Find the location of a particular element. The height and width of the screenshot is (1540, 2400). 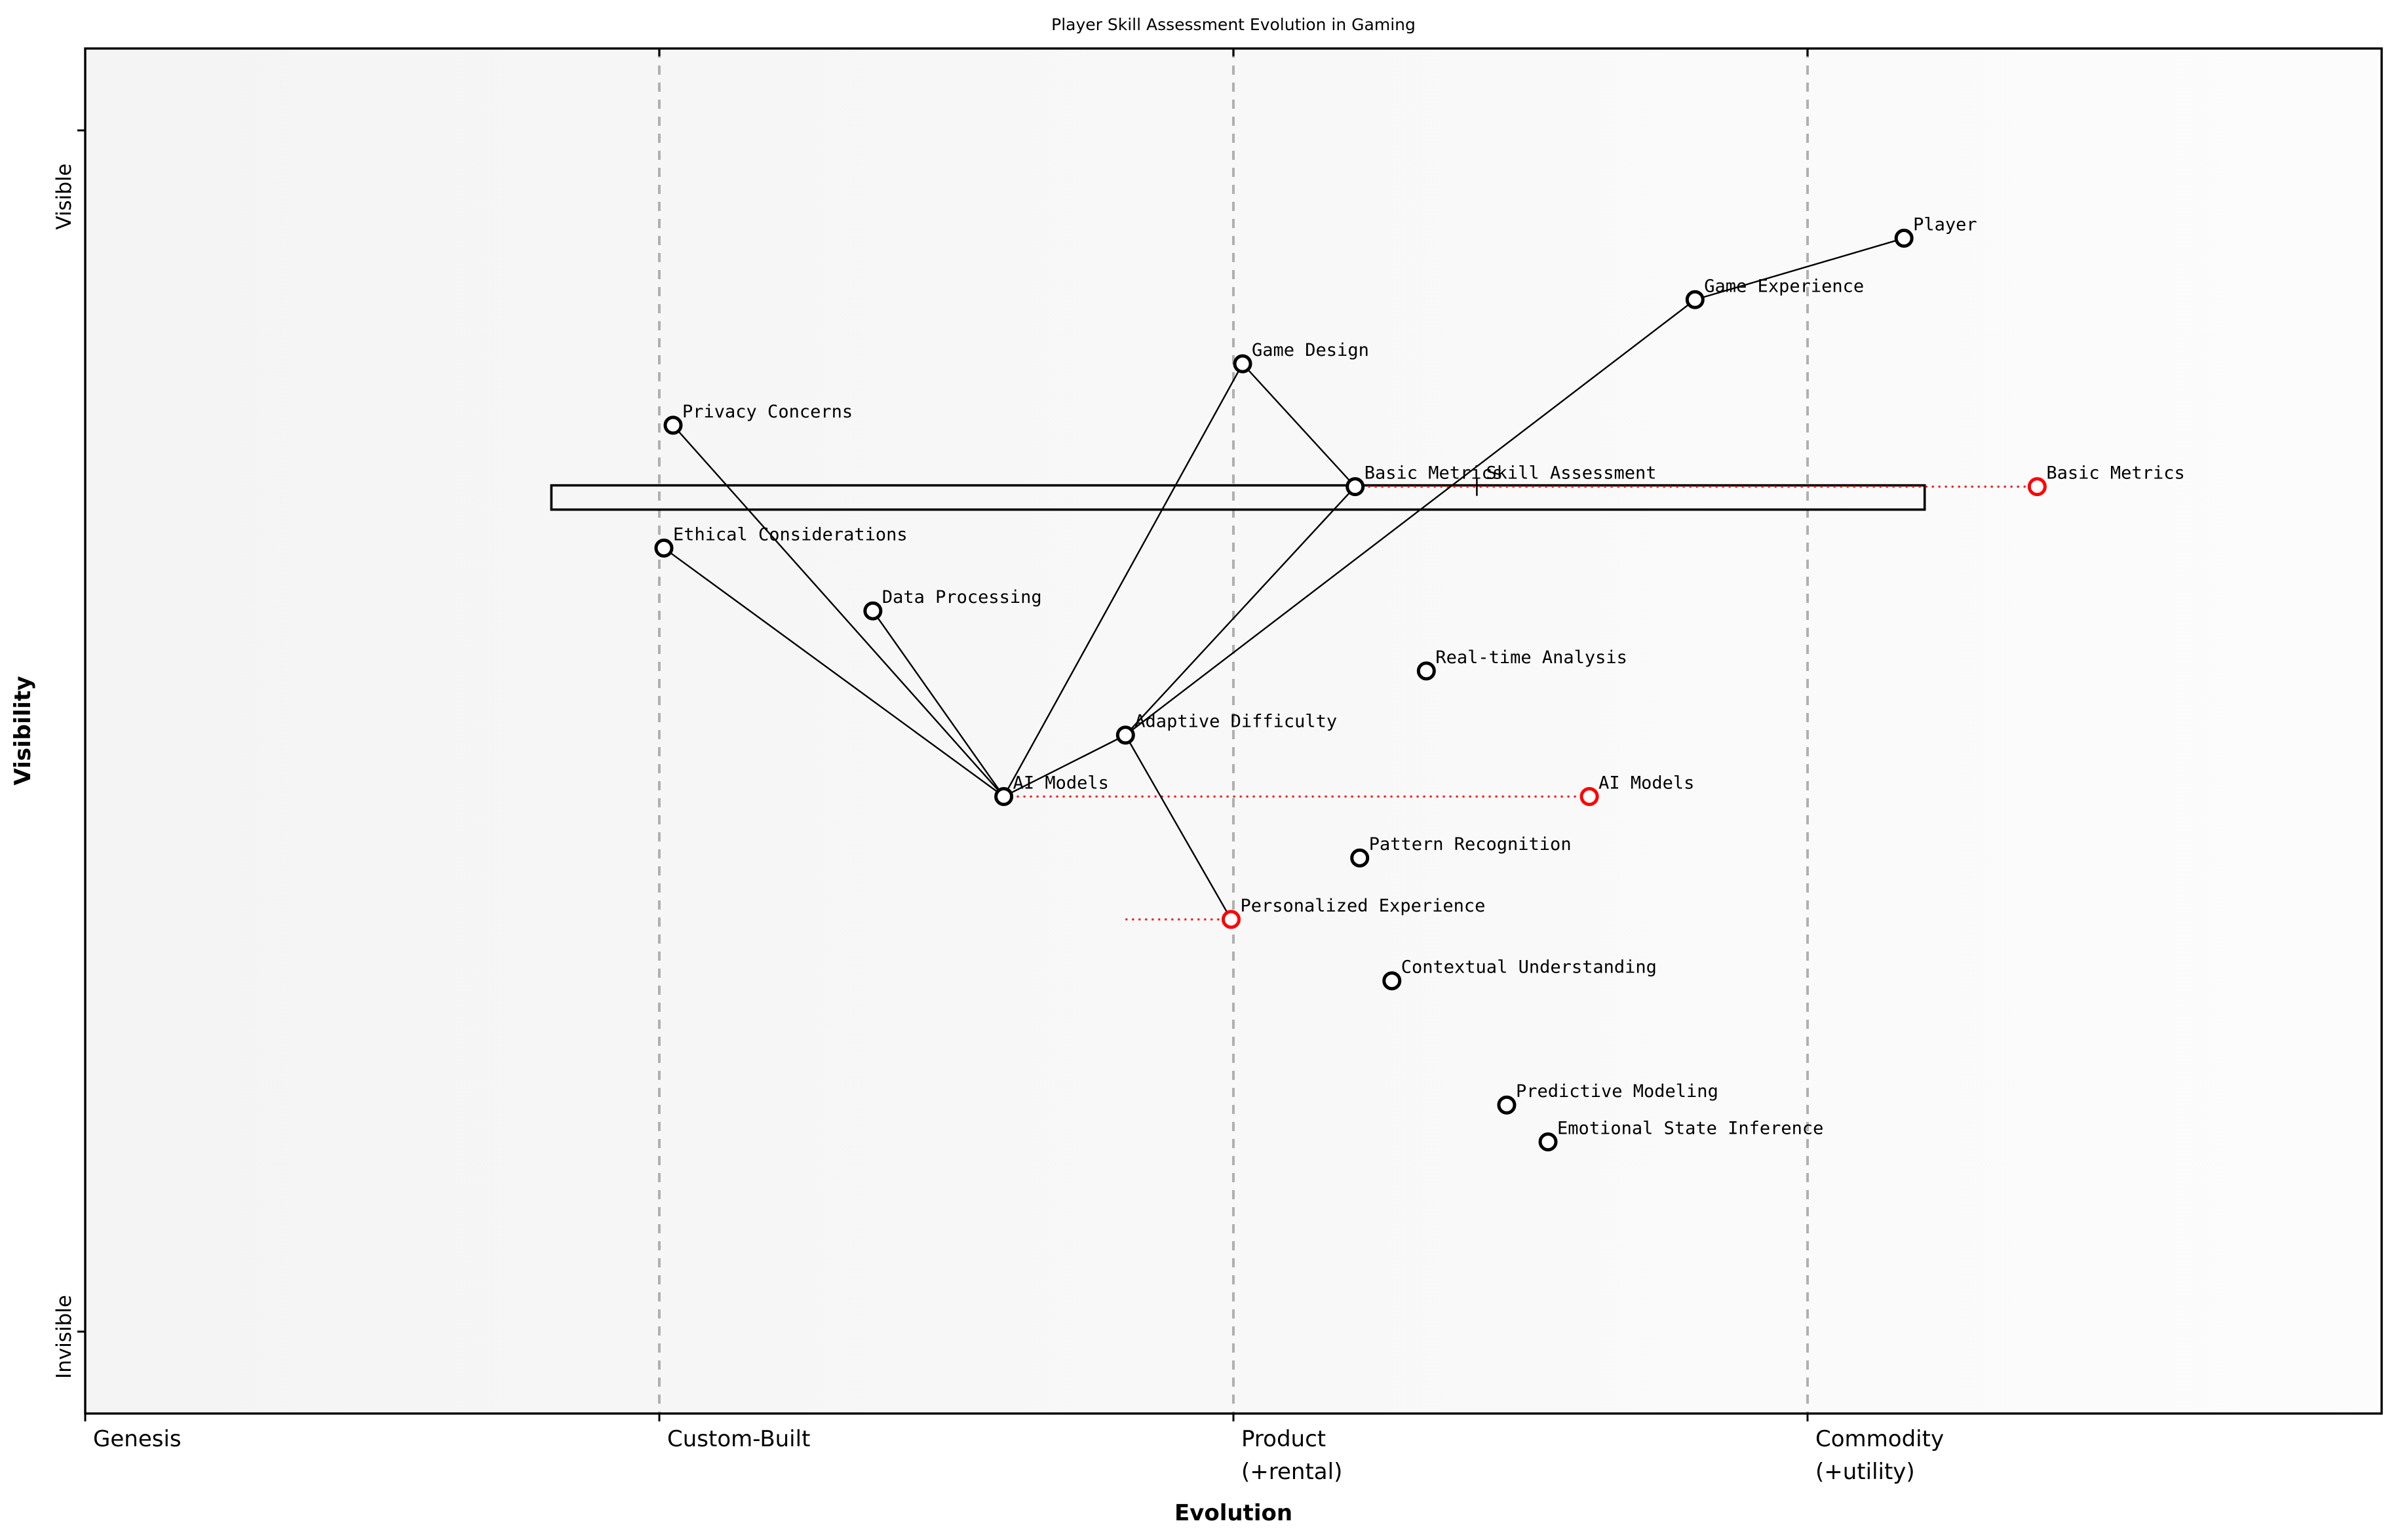

node-label-game-design: Game Design is located at coordinates (1310, 350).